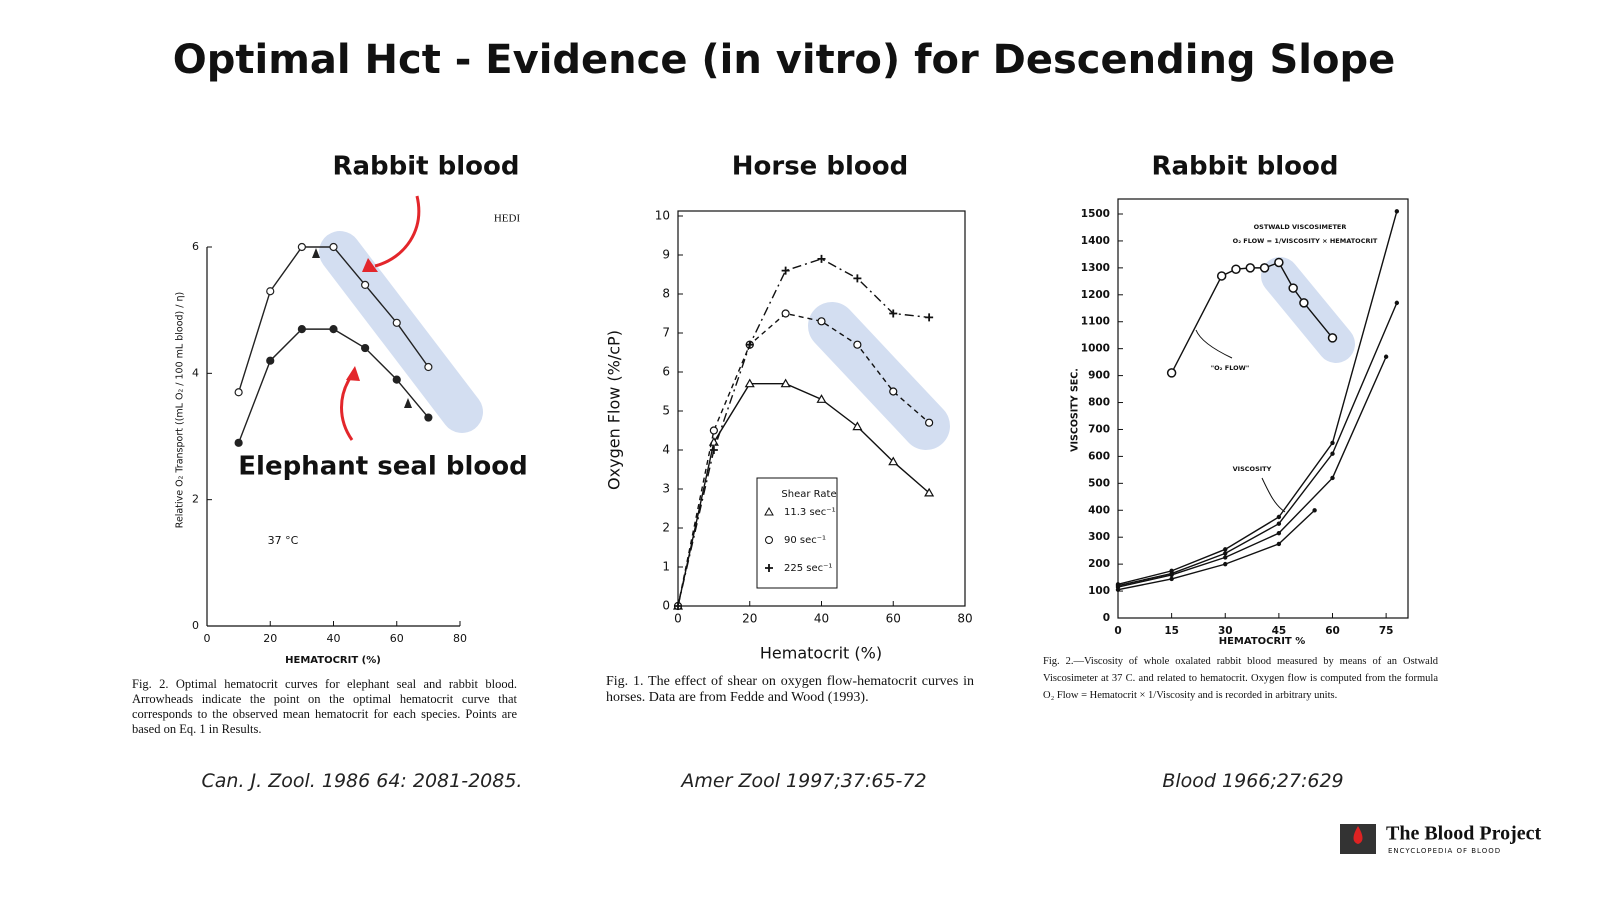 The height and width of the screenshot is (900, 1600). Describe the element at coordinates (347, 407) in the screenshot. I see `arrow` at that location.